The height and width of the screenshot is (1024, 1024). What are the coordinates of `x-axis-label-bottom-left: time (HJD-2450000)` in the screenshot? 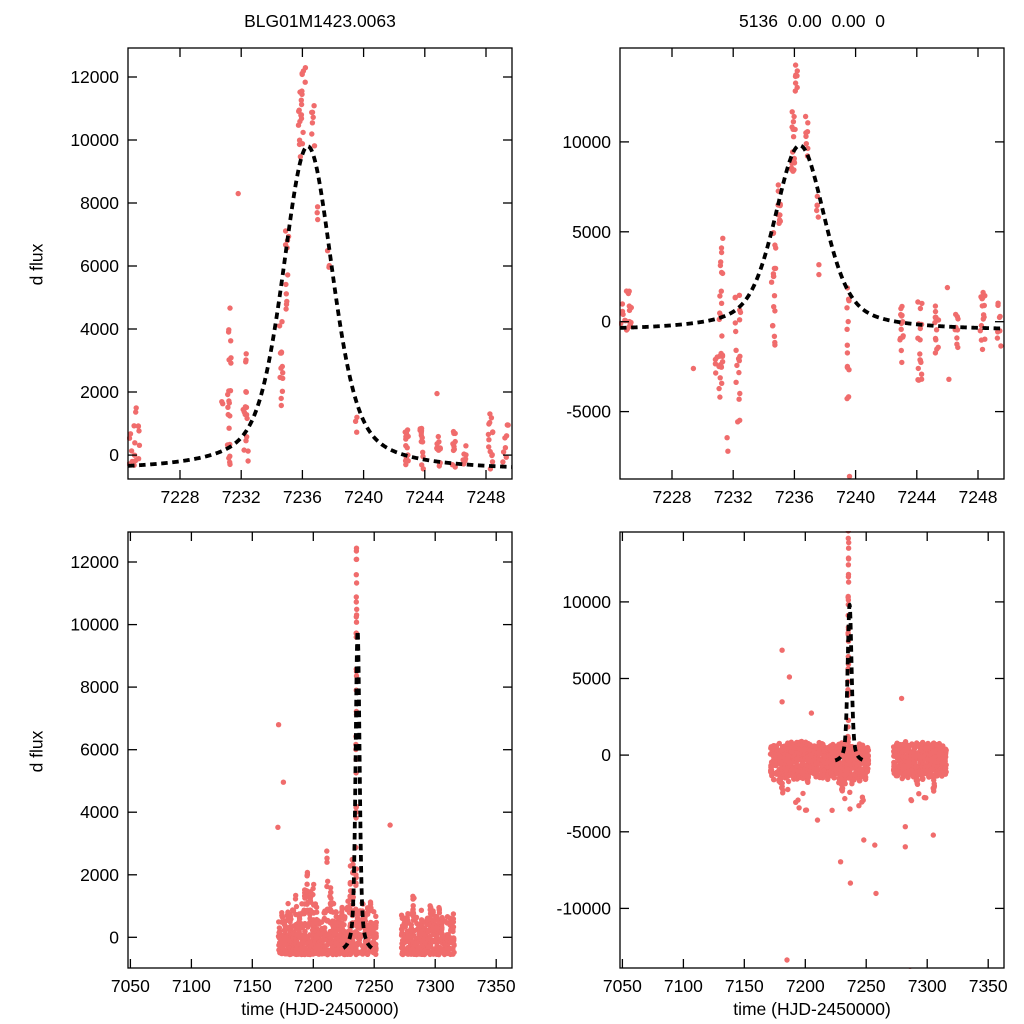 It's located at (320, 1009).